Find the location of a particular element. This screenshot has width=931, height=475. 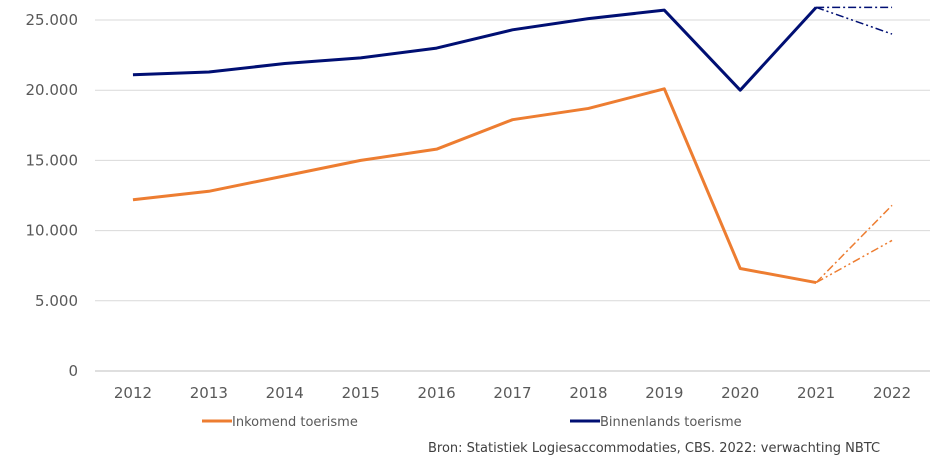

y-axis-labels: 0 5.000 10.000 15.000 20.000 25.000 is located at coordinates (52, 195).